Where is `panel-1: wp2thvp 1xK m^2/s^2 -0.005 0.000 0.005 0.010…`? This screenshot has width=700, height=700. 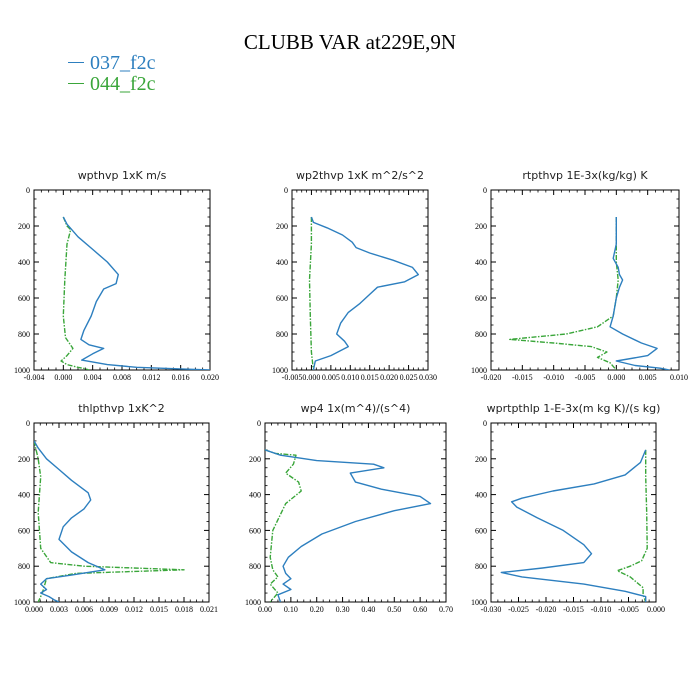 panel-1: wp2thvp 1xK m^2/s^2 -0.005 0.000 0.005 0.010… is located at coordinates (354, 275).